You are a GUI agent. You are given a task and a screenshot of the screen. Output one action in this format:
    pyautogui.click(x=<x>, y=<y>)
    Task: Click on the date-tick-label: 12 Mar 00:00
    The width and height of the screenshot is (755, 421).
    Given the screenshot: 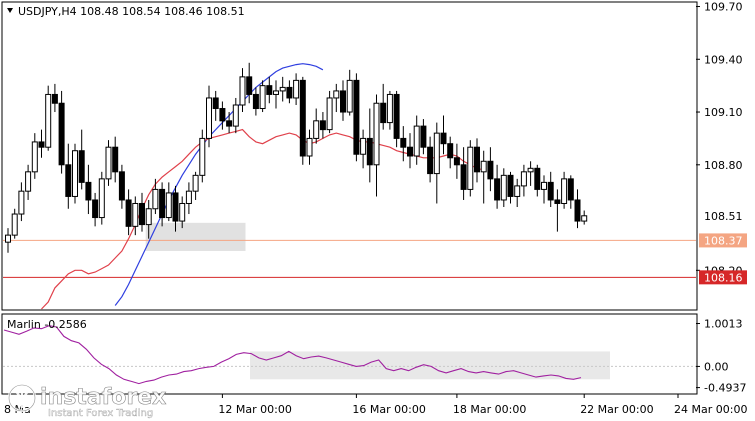 What is the action you would take?
    pyautogui.click(x=254, y=409)
    